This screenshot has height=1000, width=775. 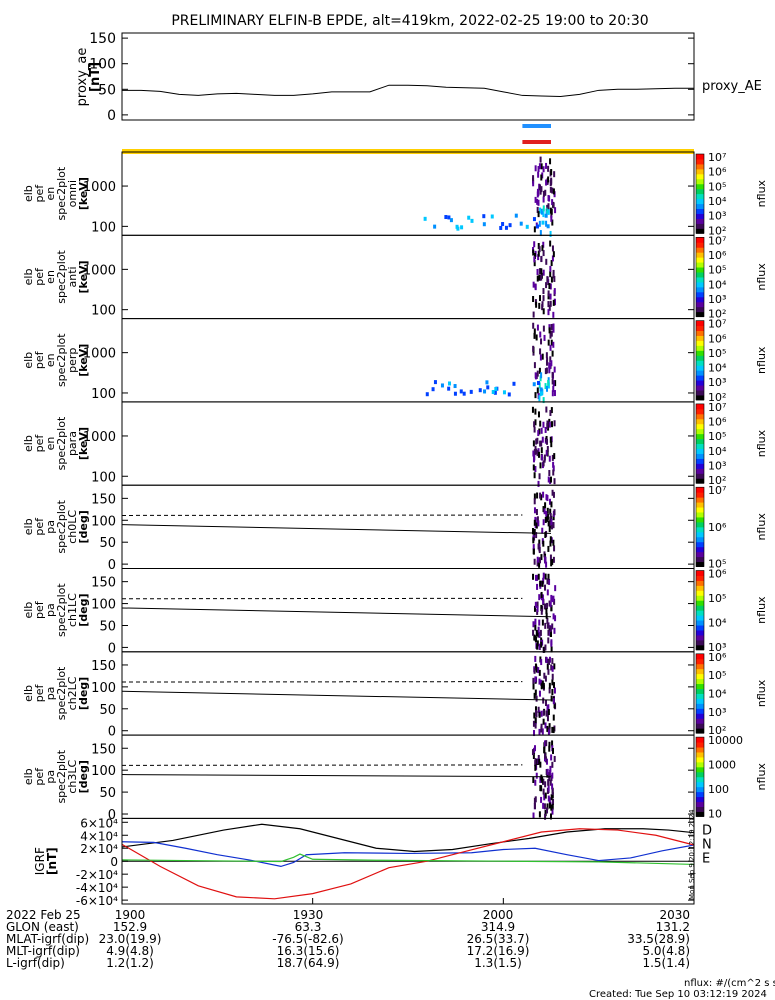 I want to click on para-ylabel-line: en, so click(x=50, y=444).